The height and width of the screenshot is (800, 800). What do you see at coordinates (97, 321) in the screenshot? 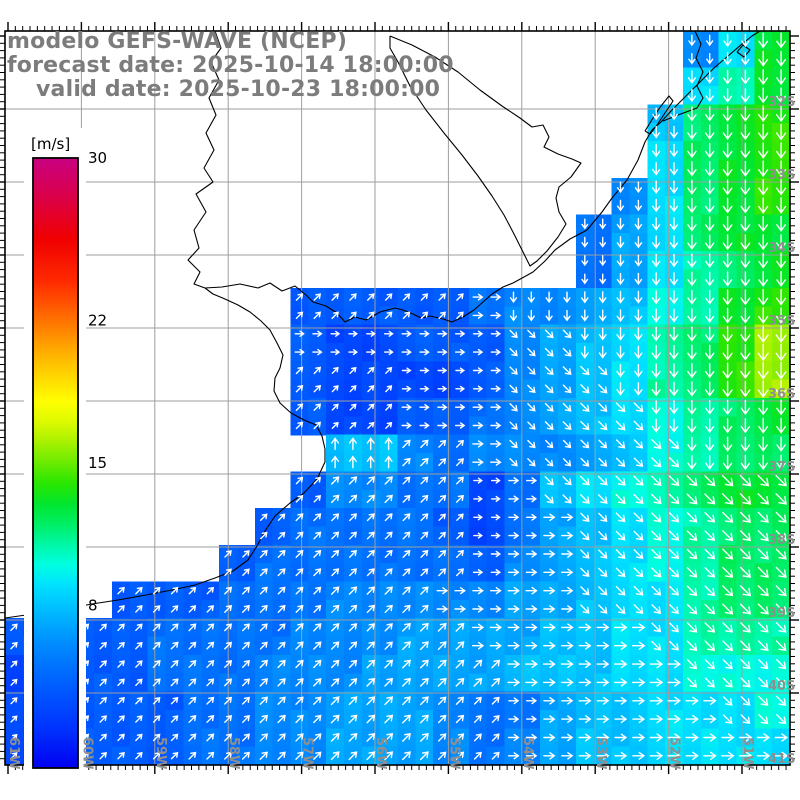
I see `colorbar-tick-label: 22` at bounding box center [97, 321].